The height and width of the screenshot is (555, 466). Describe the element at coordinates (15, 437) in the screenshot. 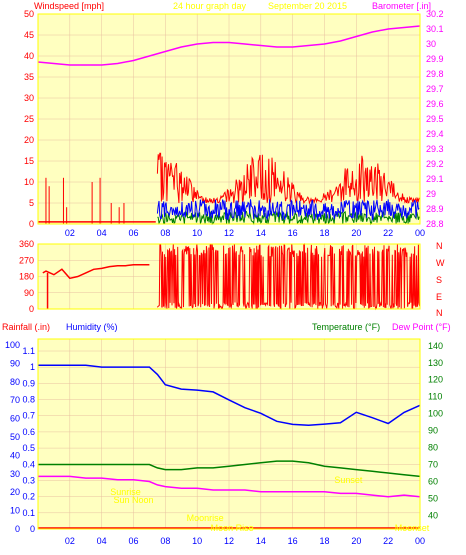

I see `humidity-tick-label: 50` at that location.